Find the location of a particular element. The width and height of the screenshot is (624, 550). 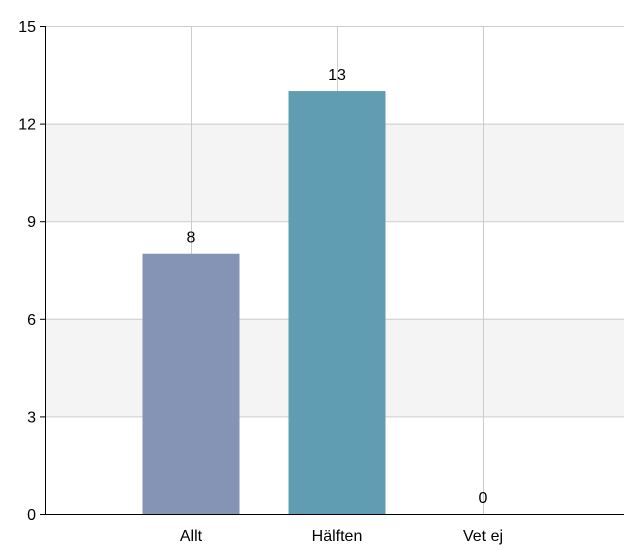

y-tick-label: 6 is located at coordinates (31, 320).